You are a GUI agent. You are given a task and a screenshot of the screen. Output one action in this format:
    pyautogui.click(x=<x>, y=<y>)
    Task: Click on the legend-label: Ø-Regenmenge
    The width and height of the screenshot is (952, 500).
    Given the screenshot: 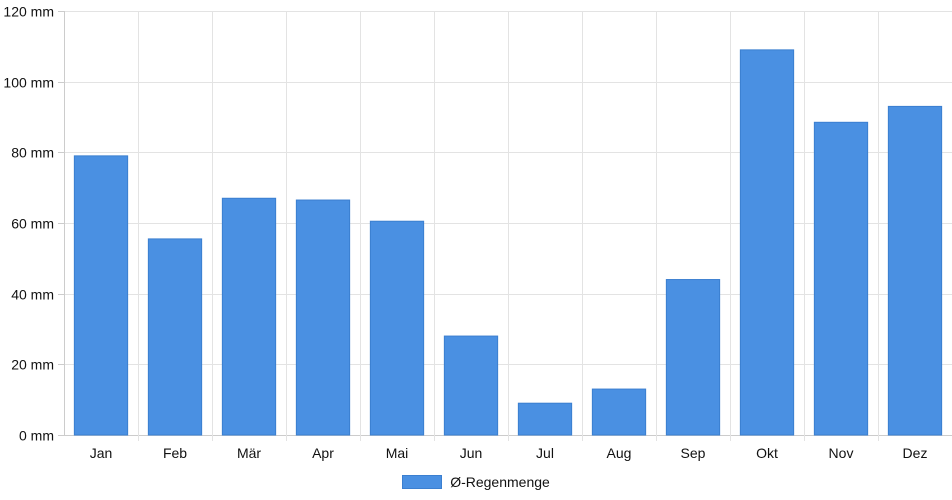 What is the action you would take?
    pyautogui.click(x=500, y=482)
    